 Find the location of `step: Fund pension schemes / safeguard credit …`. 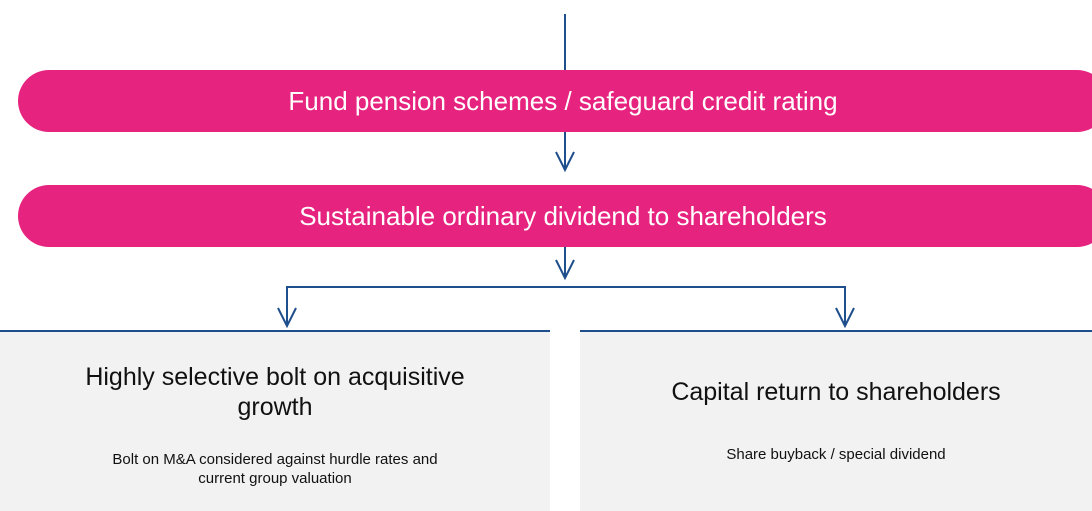

step: Fund pension schemes / safeguard credit … is located at coordinates (555, 101).